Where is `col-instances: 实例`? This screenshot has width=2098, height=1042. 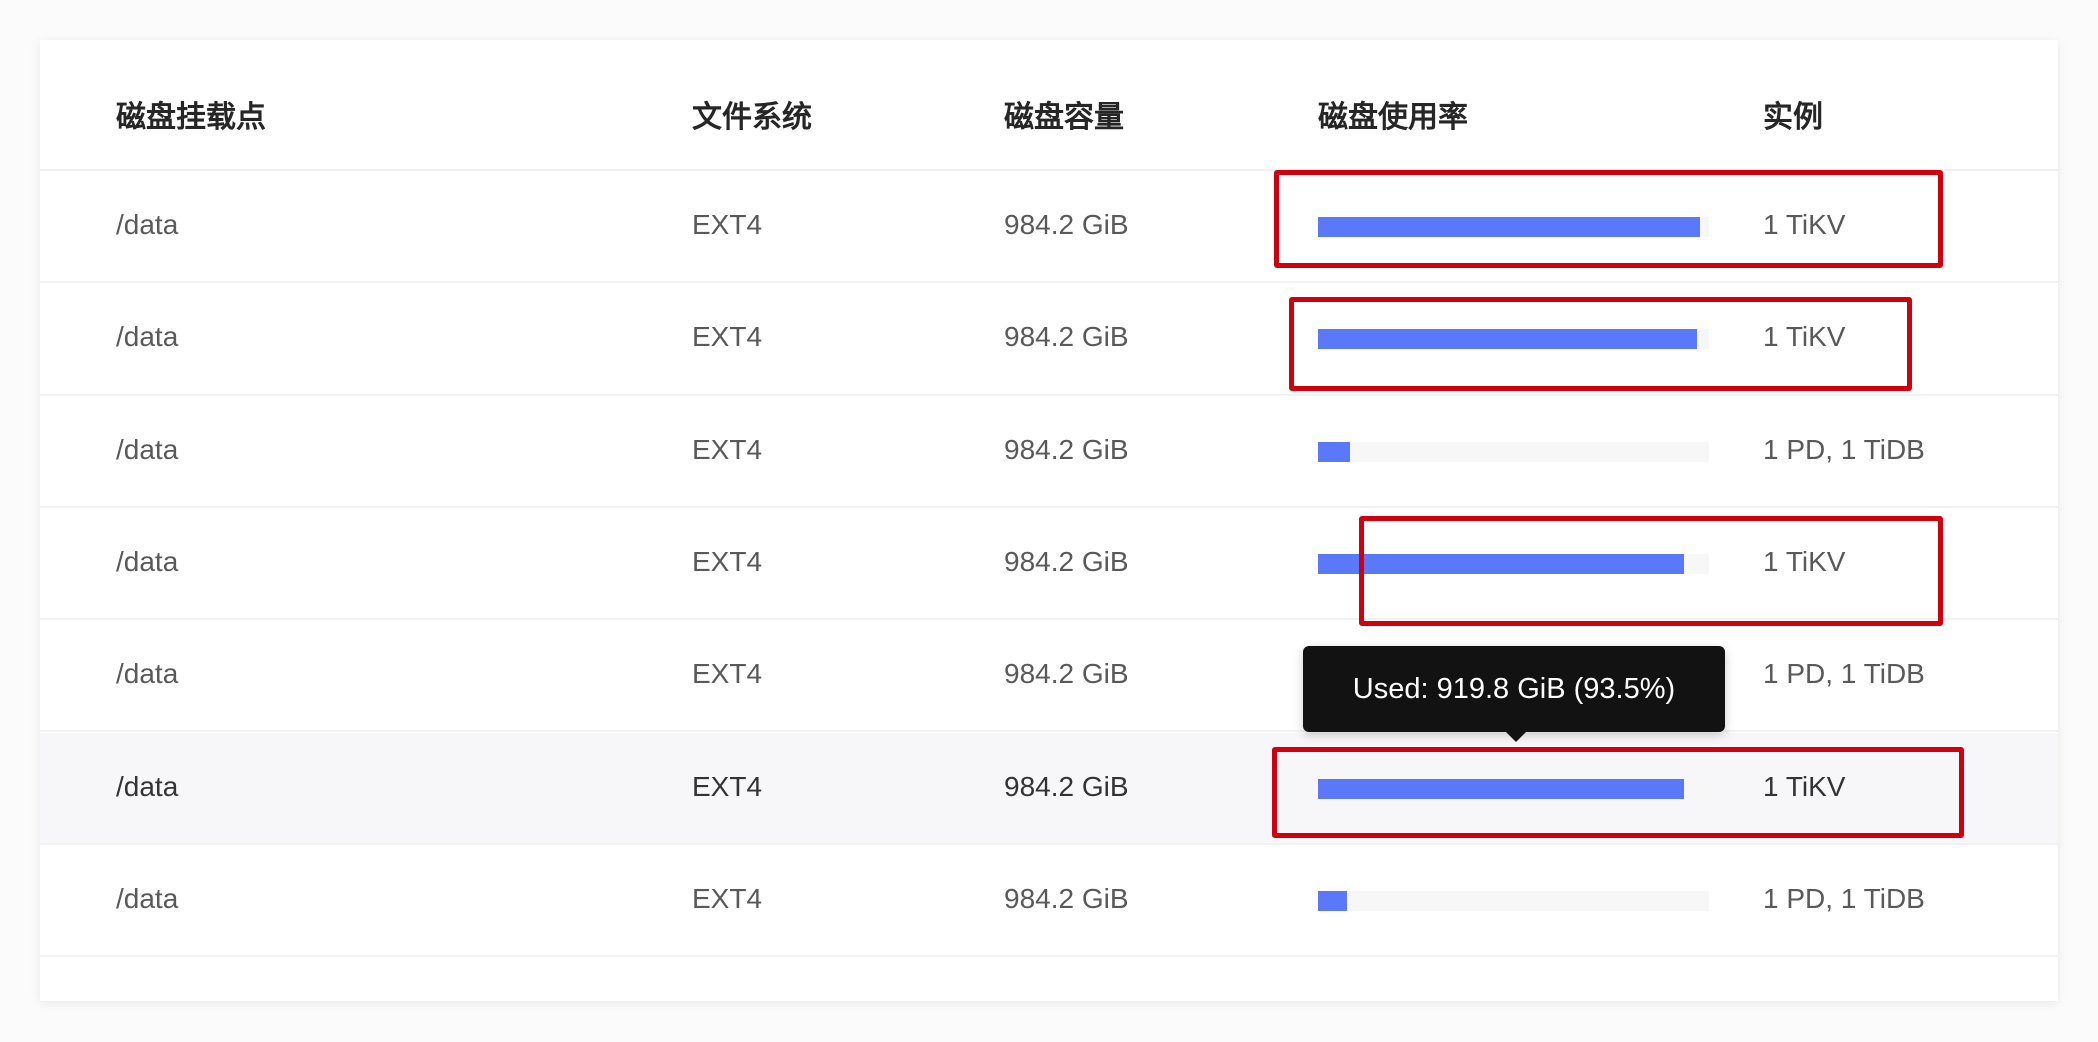
col-instances: 实例 is located at coordinates (1793, 117).